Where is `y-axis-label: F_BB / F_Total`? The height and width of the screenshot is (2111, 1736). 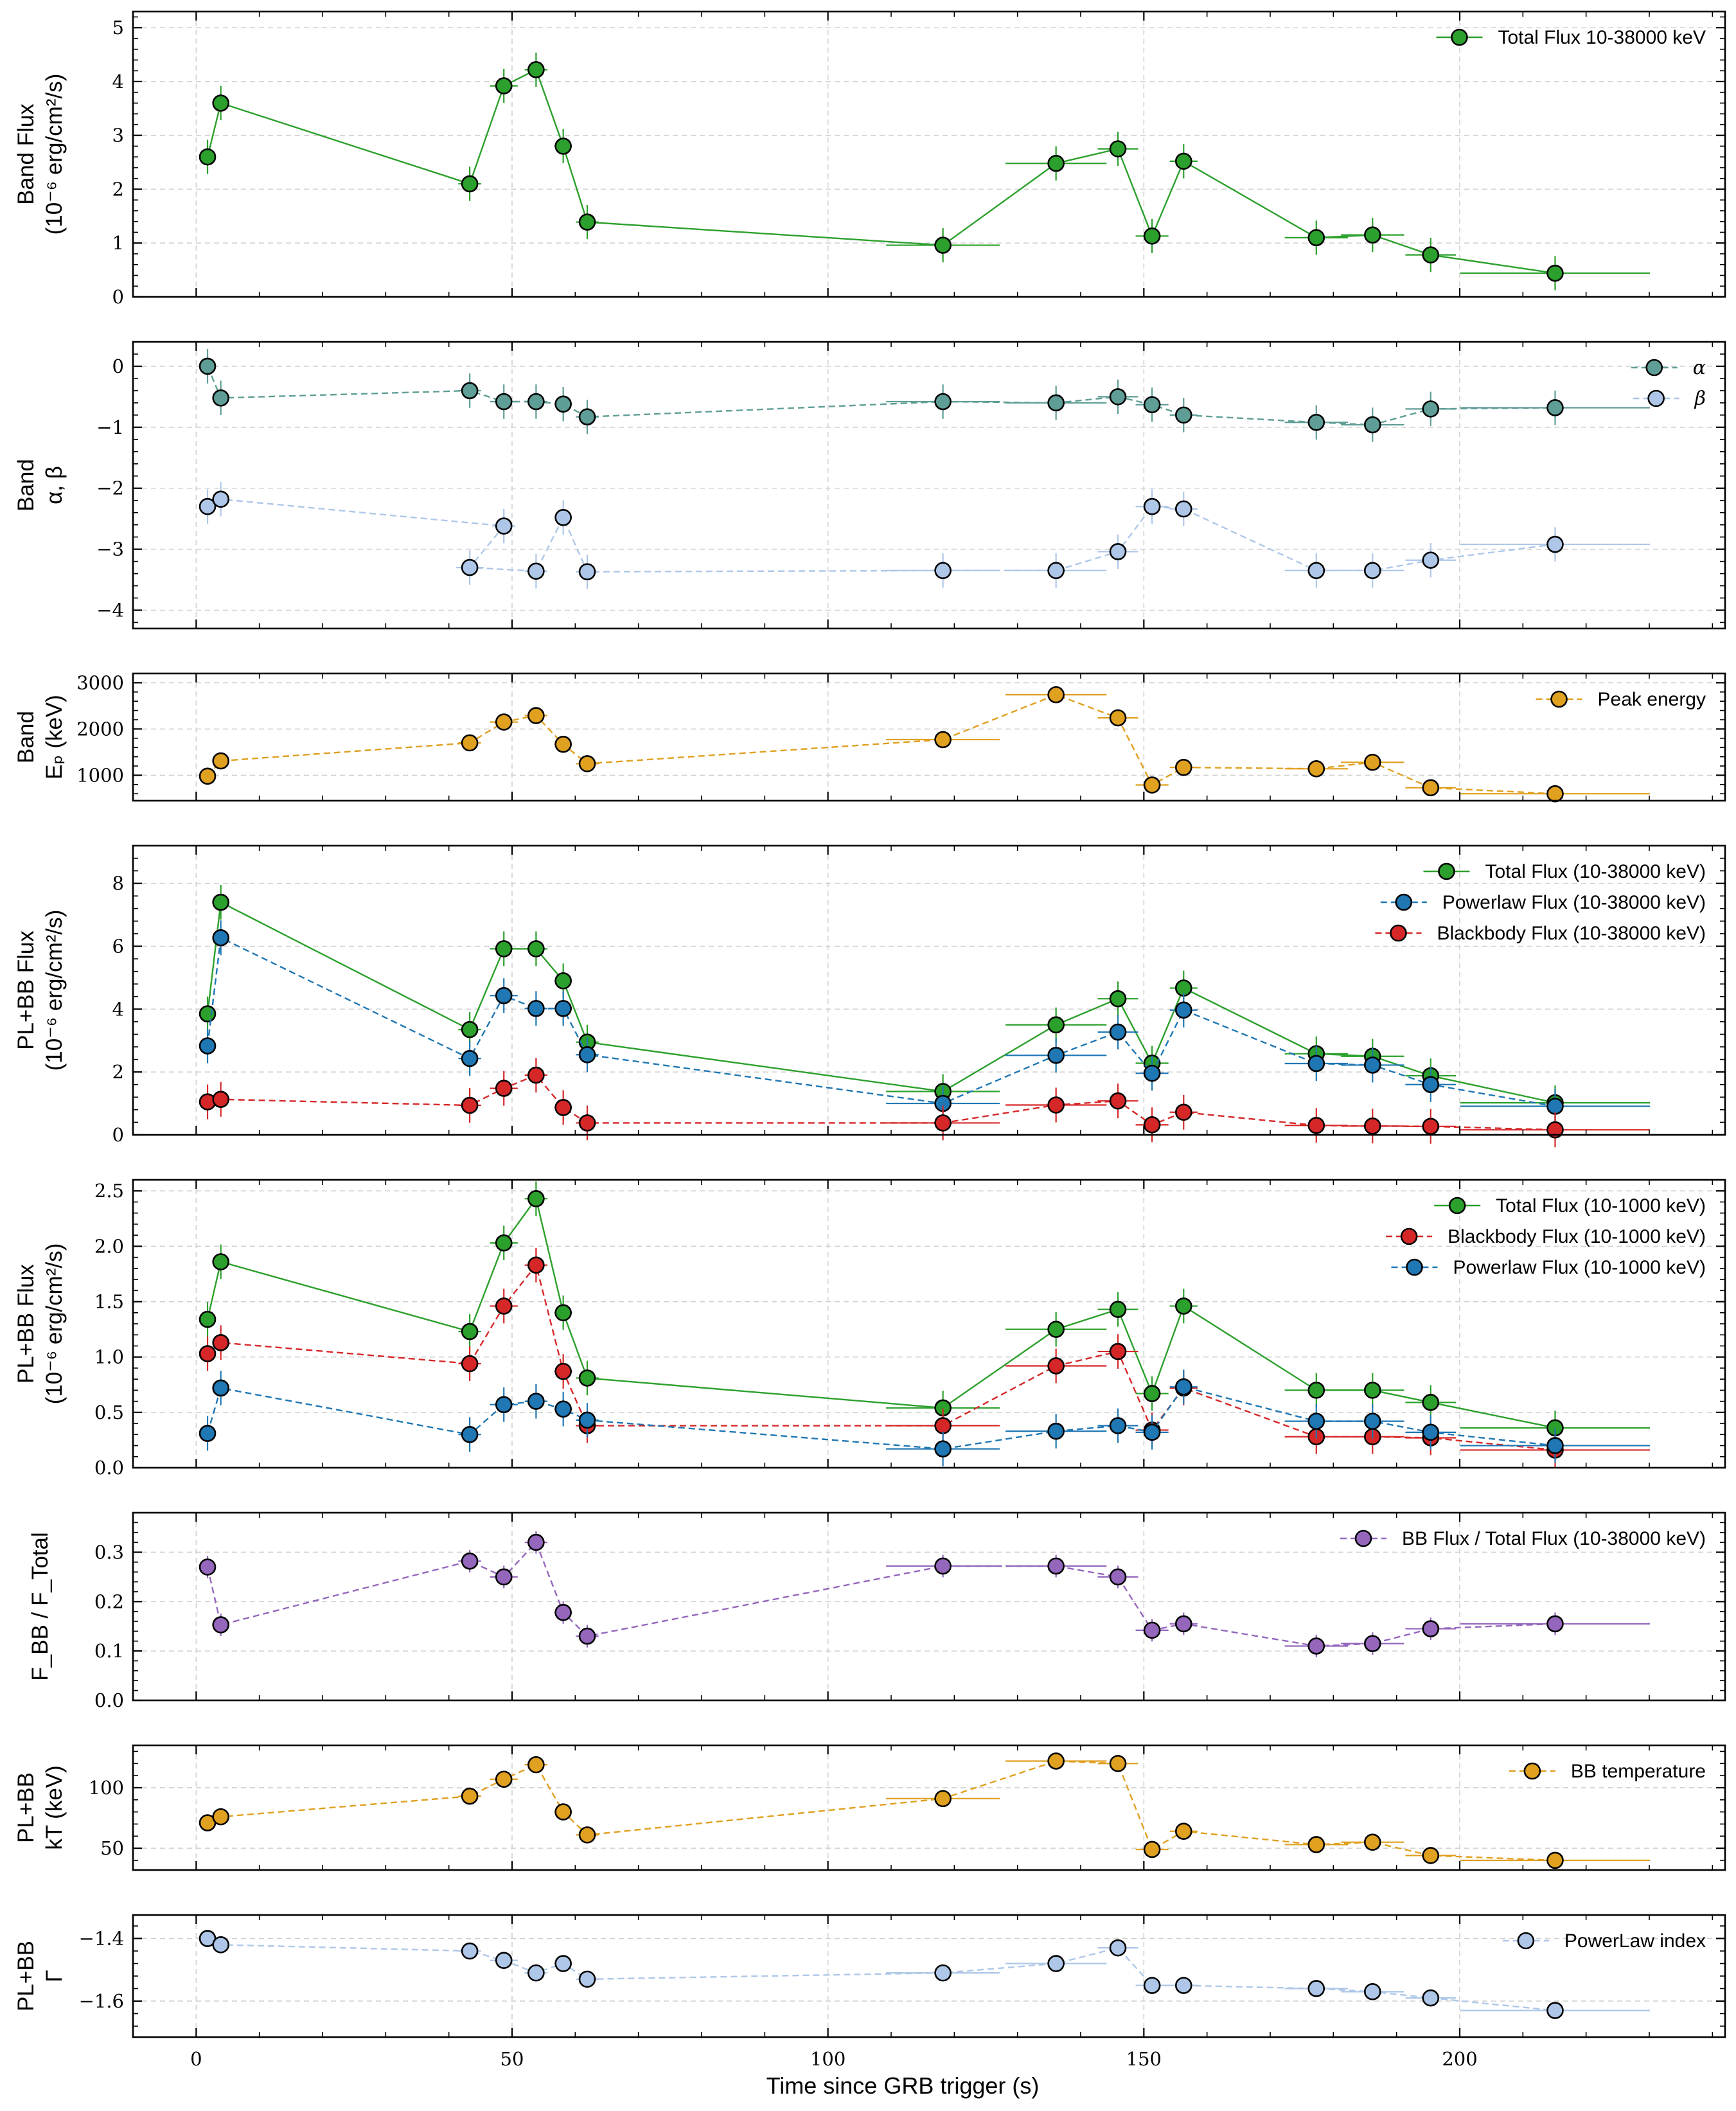
y-axis-label: F_BB / F_Total is located at coordinates (40, 1606).